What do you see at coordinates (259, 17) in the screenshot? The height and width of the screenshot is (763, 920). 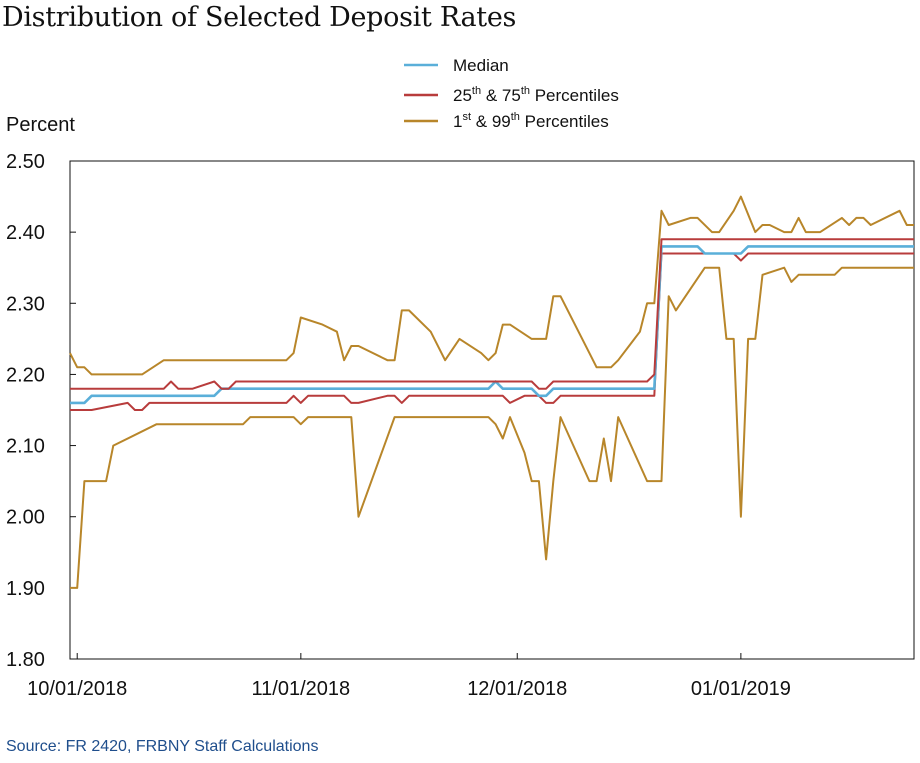 I see `chart-title: Distribution of Selected Deposit Rates` at bounding box center [259, 17].